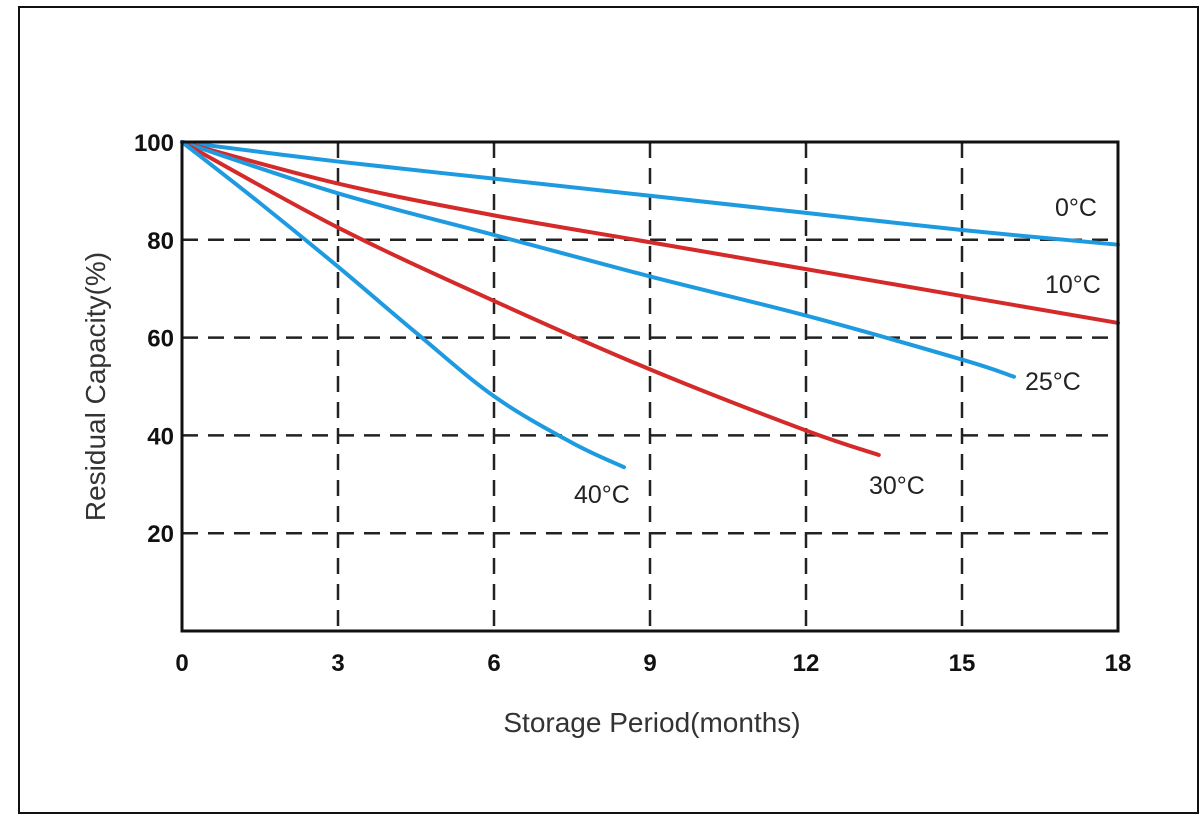 The width and height of the screenshot is (1203, 820). Describe the element at coordinates (806, 663) in the screenshot. I see `x-tick-label: 12` at that location.